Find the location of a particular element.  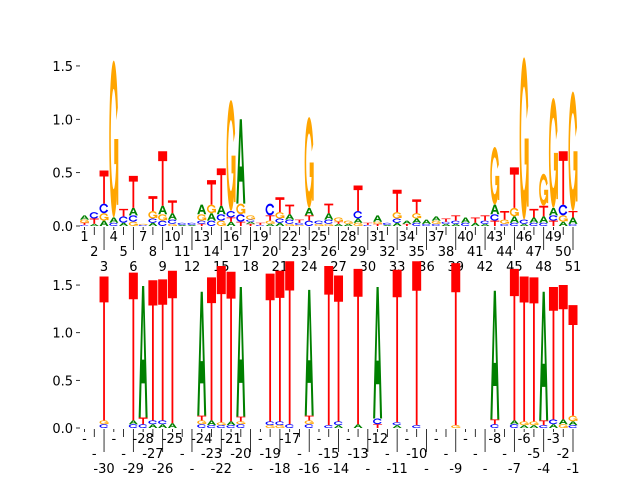

x-tick-label: -12 is located at coordinates (377, 439).